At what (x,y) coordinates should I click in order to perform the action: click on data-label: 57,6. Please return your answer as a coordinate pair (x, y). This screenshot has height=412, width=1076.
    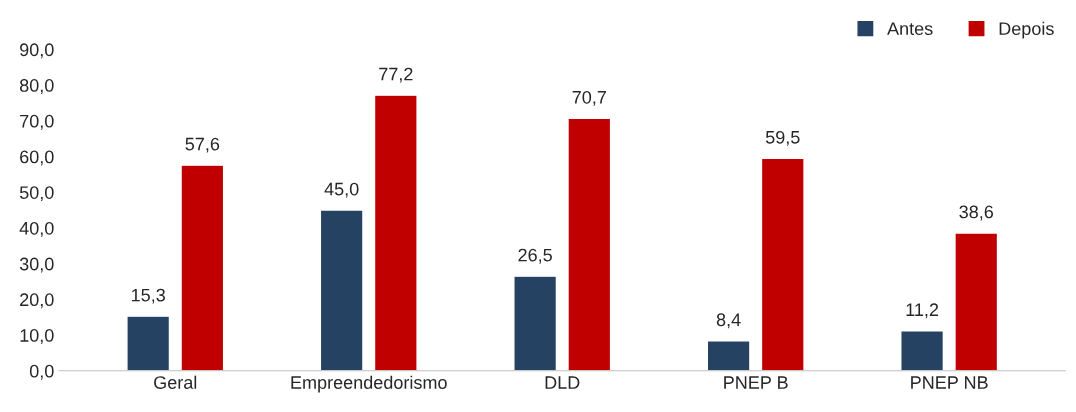
    Looking at the image, I should click on (202, 145).